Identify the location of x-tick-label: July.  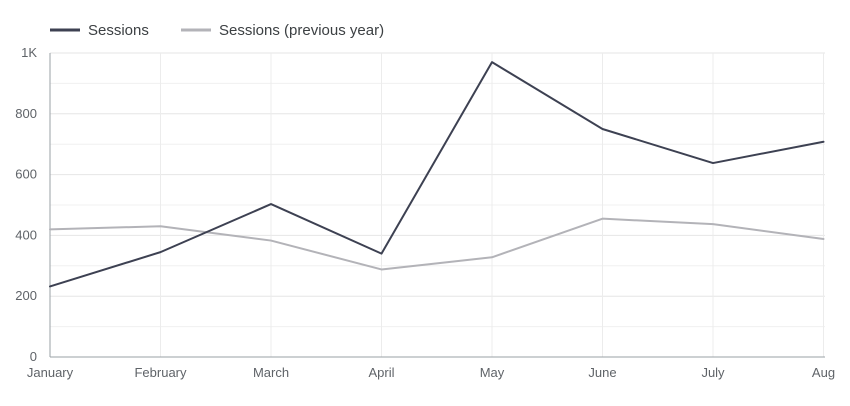
(713, 372).